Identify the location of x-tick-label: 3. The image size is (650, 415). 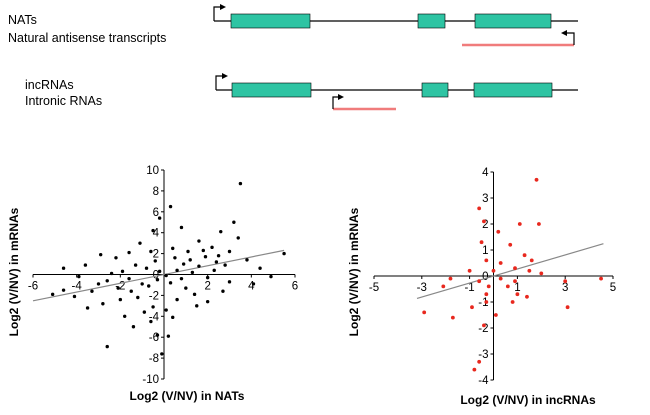
(565, 288).